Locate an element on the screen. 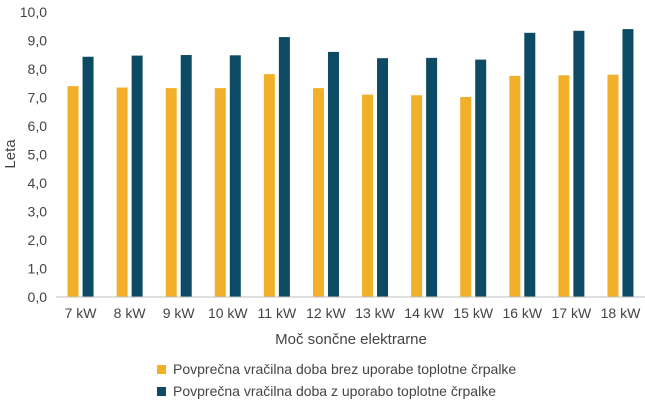 This screenshot has height=411, width=645. y-tick-label: 10,0 is located at coordinates (33, 12).